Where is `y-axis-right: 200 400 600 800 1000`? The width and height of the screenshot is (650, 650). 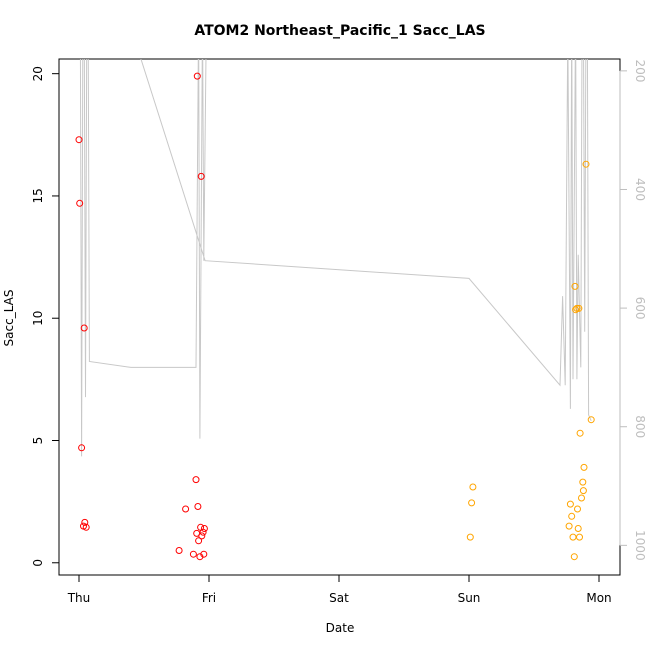 y-axis-right: 200 400 600 800 1000 is located at coordinates (633, 310).